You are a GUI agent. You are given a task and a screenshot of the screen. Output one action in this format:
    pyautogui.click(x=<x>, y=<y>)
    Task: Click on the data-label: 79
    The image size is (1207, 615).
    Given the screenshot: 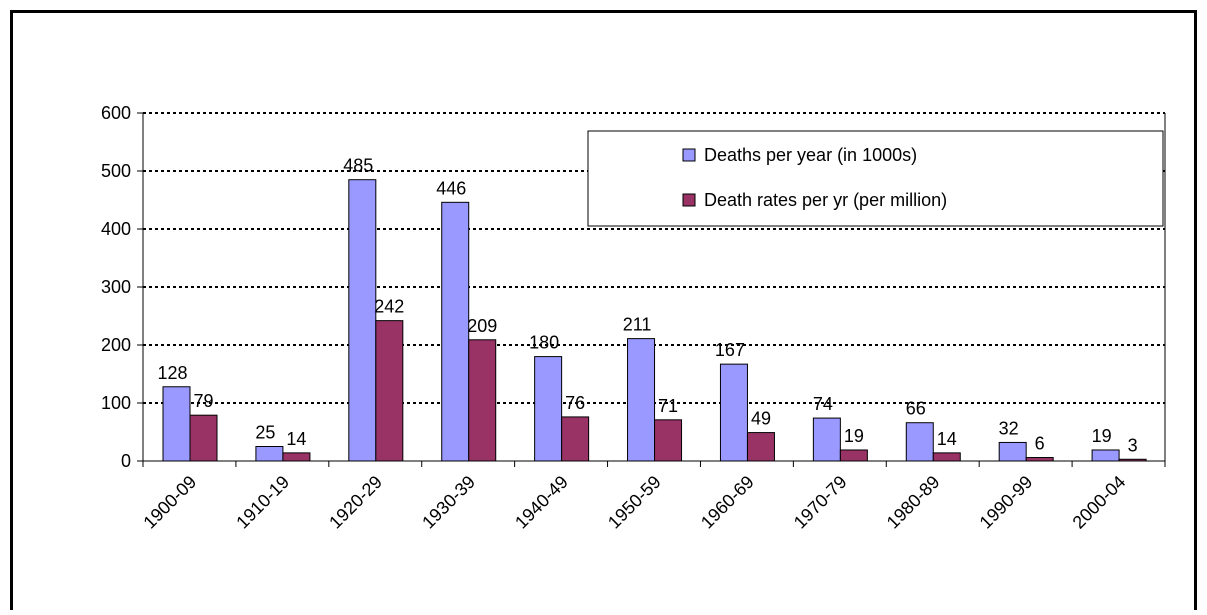 What is the action you would take?
    pyautogui.click(x=203, y=401)
    